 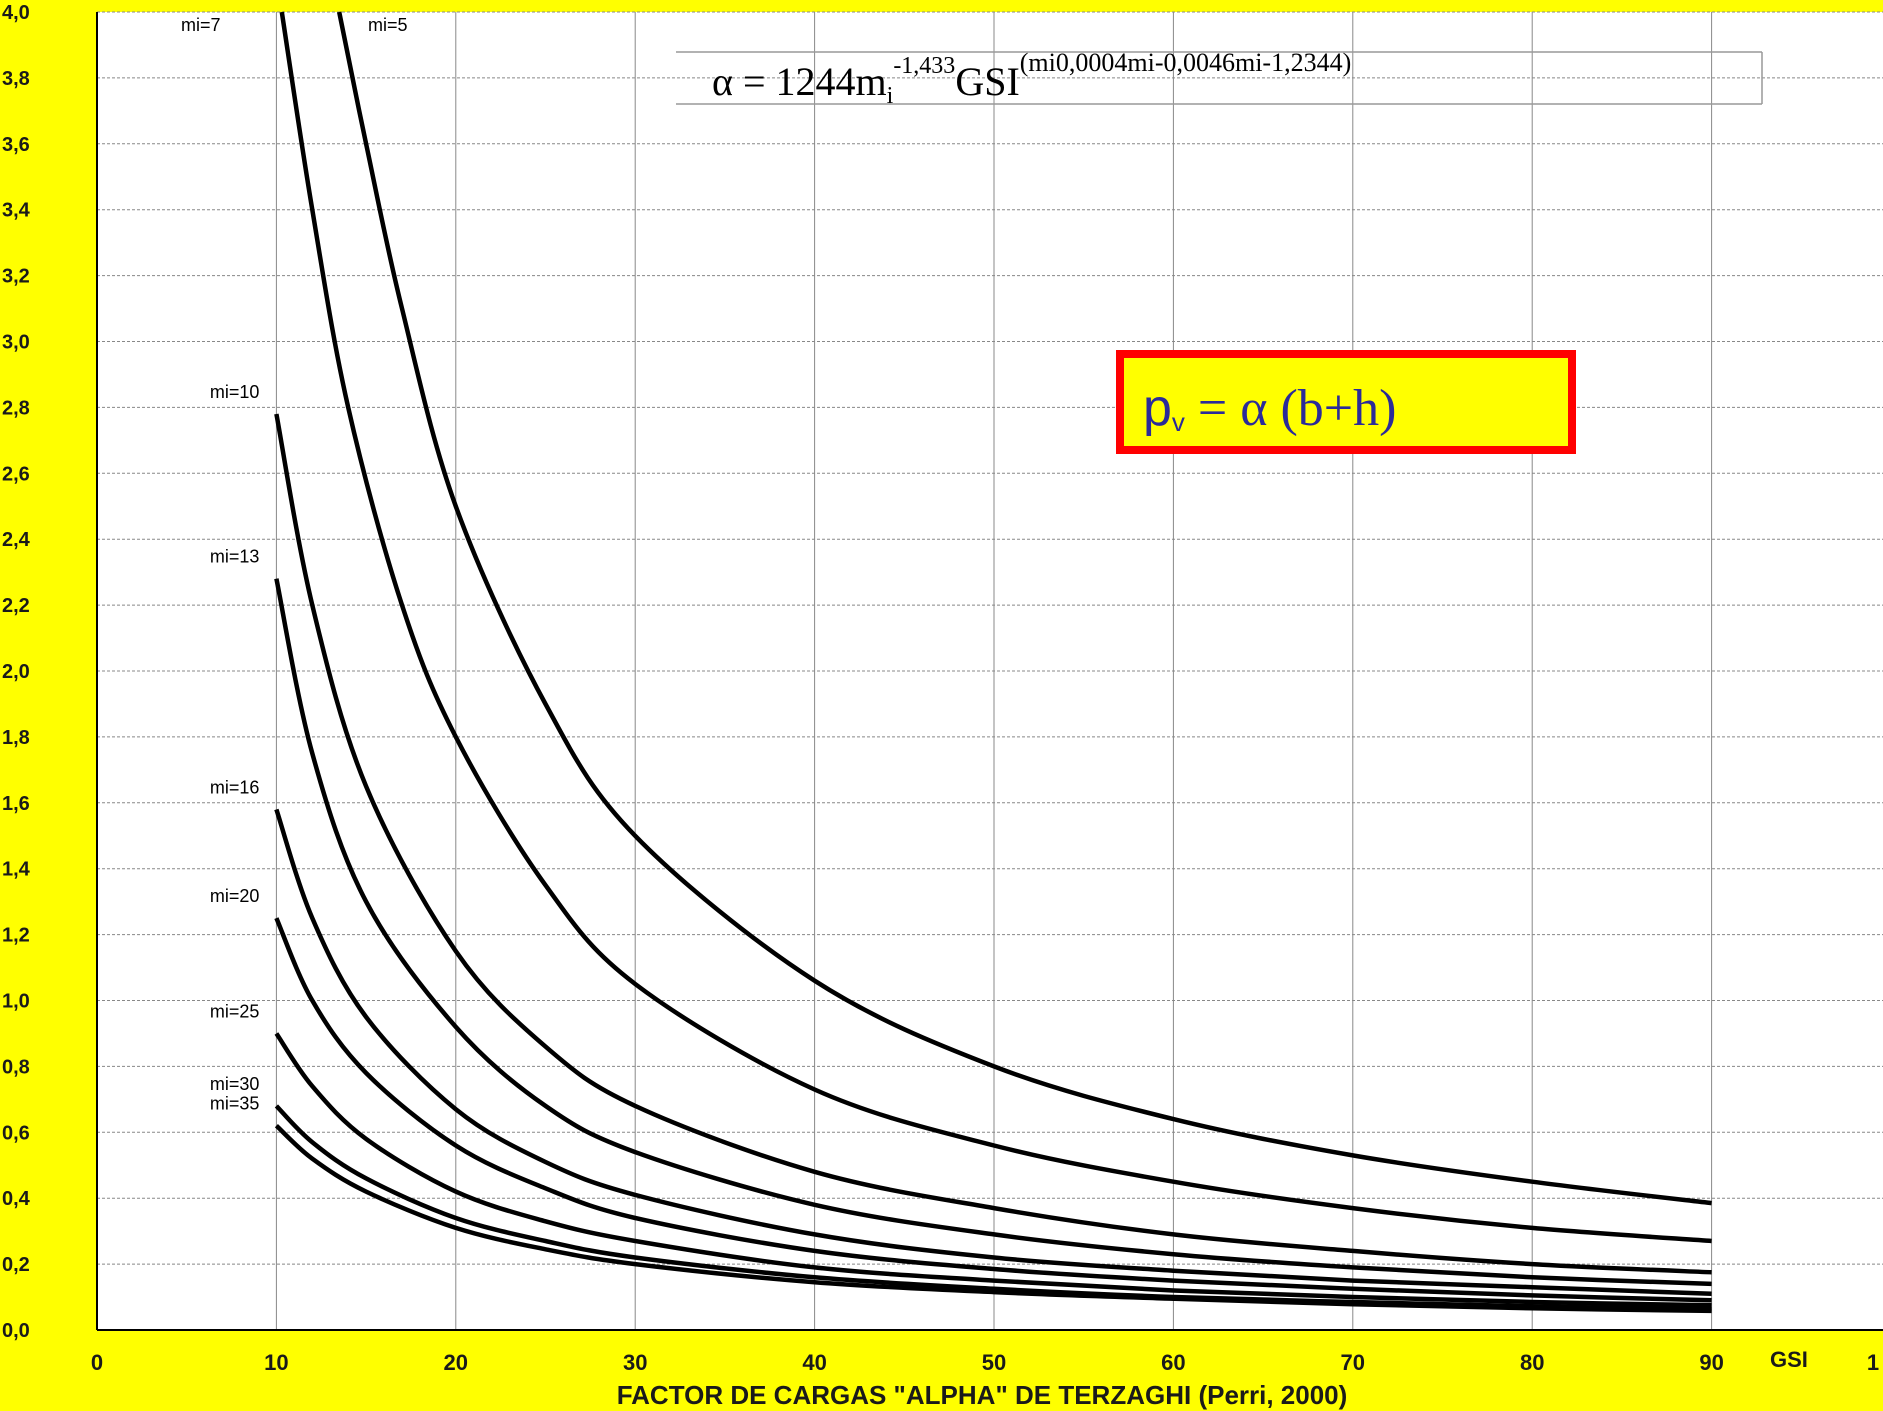 What do you see at coordinates (97, 1362) in the screenshot?
I see `x-tick-label: 0` at bounding box center [97, 1362].